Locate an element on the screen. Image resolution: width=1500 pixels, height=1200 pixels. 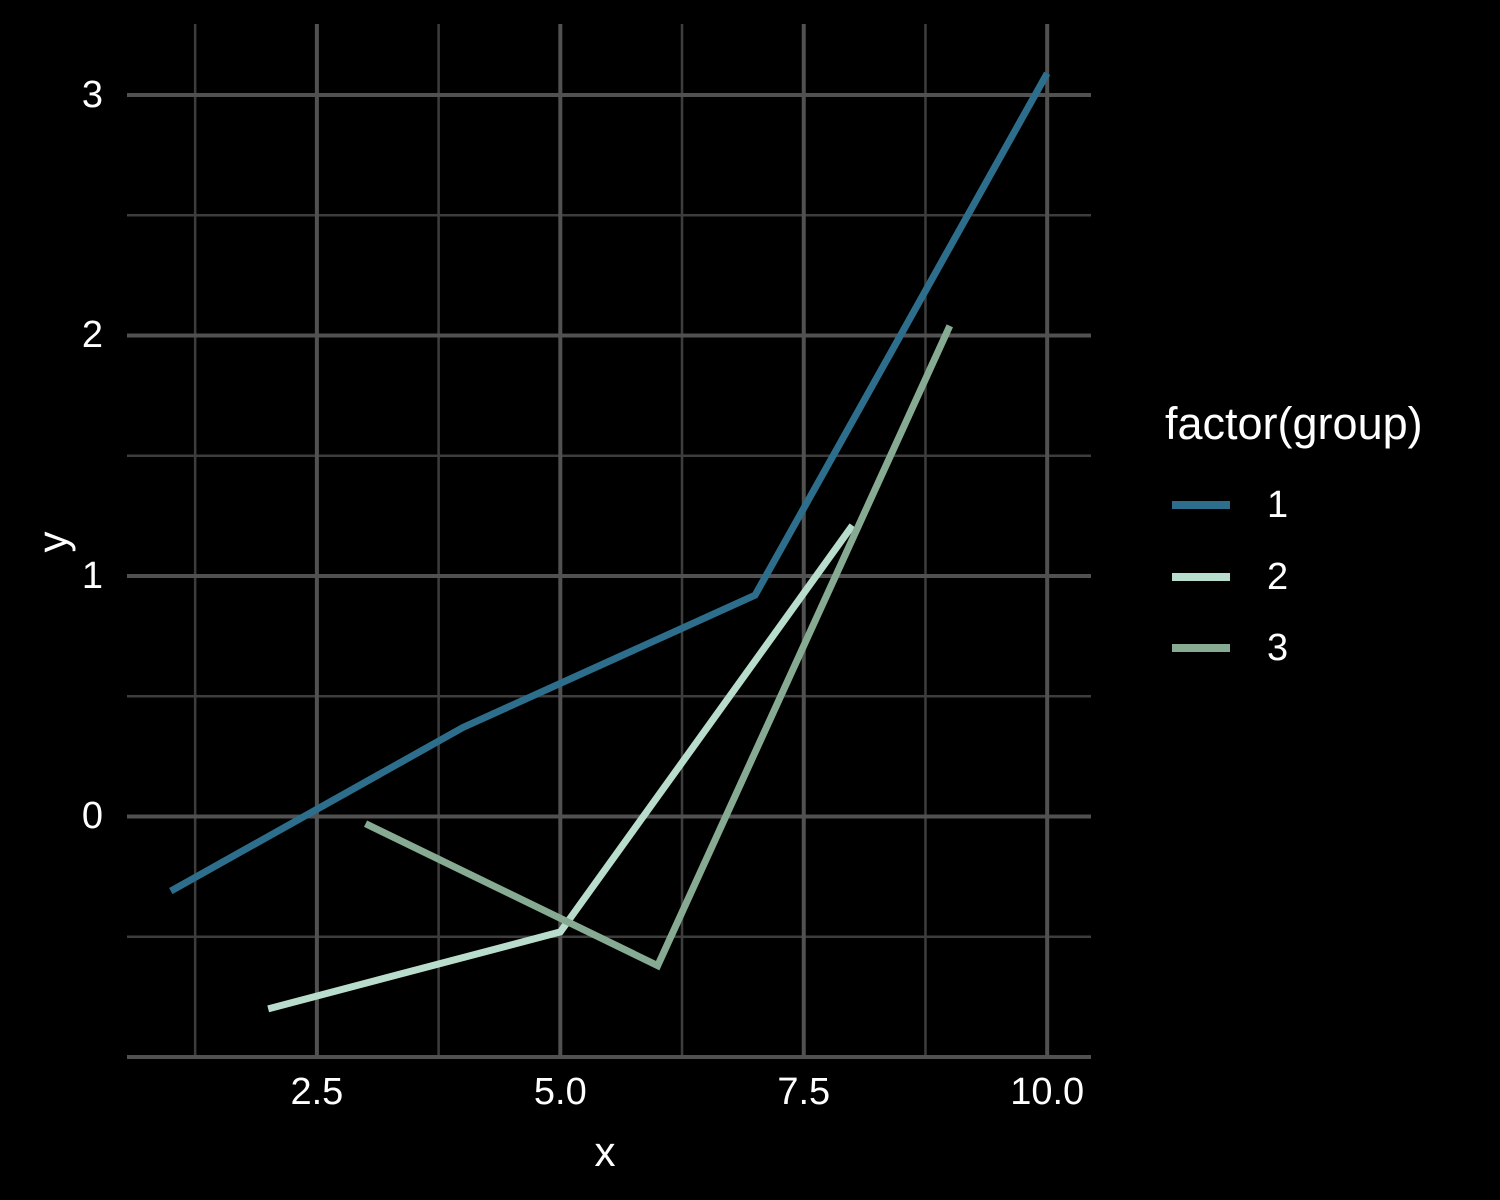
y-tick-label: 0 is located at coordinates (92, 816).